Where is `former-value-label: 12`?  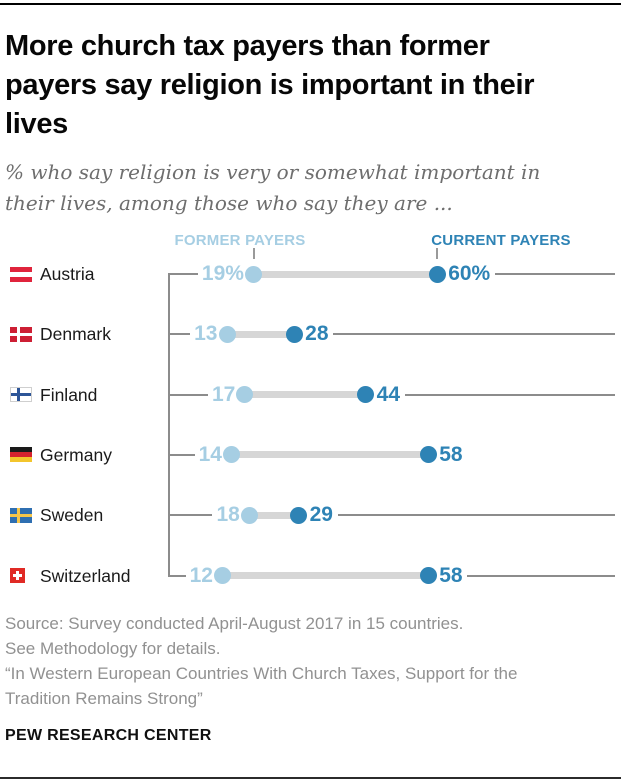
former-value-label: 12 is located at coordinates (201, 575).